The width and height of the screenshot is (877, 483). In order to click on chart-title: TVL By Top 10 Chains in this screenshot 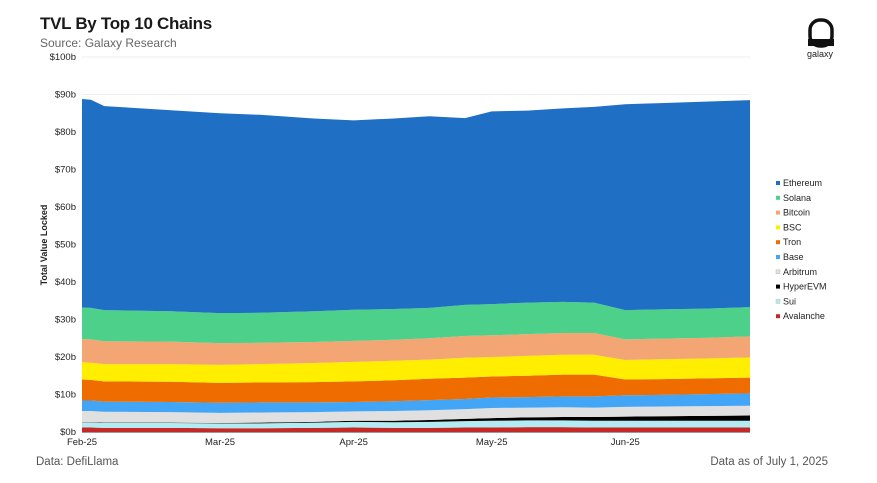, I will do `click(126, 23)`.